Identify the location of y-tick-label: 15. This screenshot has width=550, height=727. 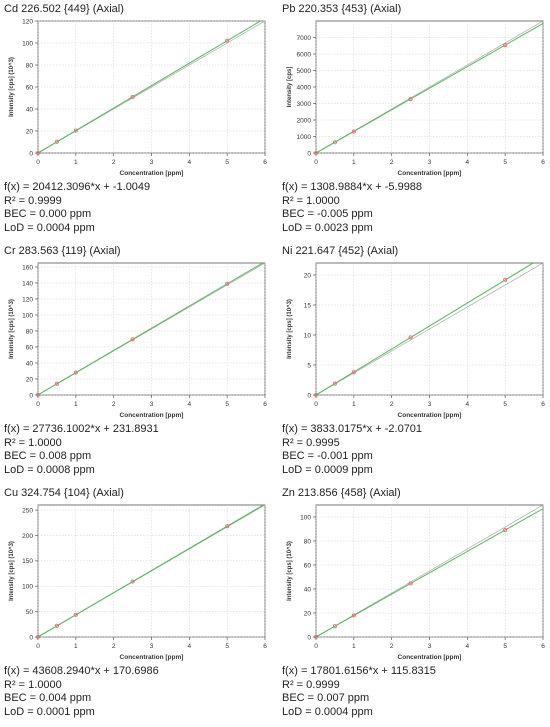
(308, 305).